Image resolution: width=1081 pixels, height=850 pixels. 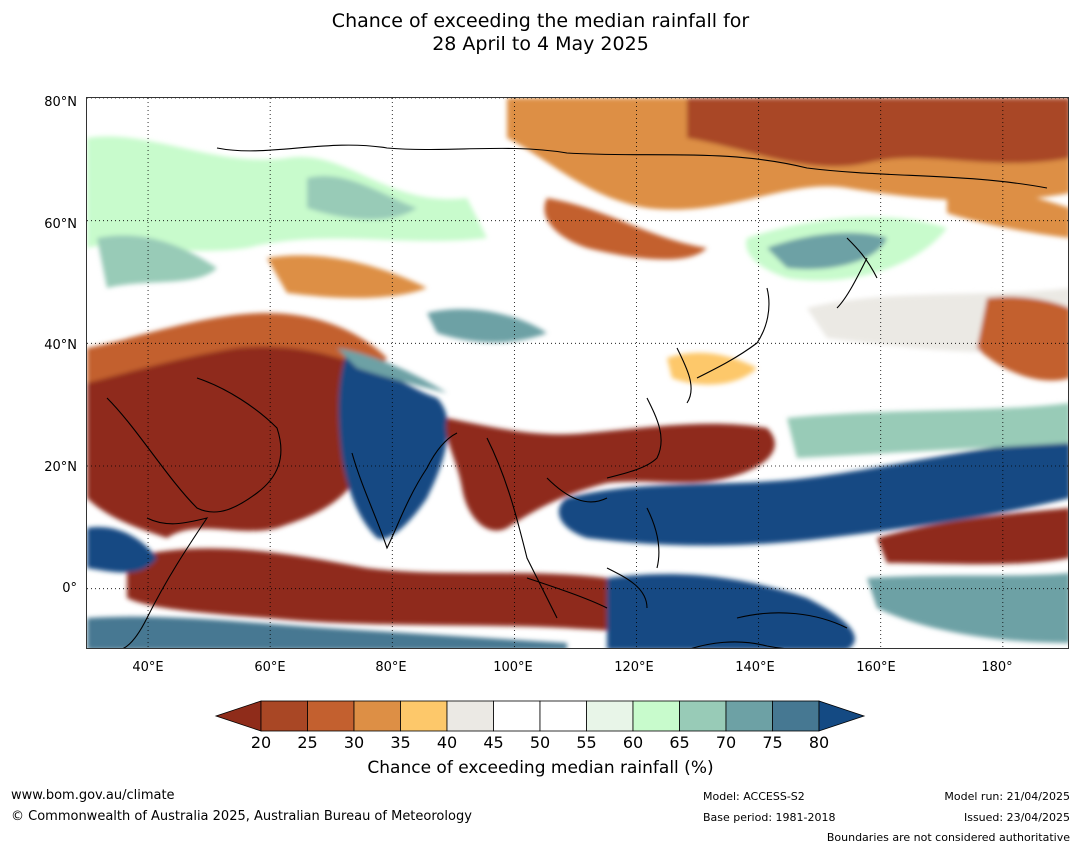 What do you see at coordinates (634, 667) in the screenshot?
I see `lon-label-120e: 120°E` at bounding box center [634, 667].